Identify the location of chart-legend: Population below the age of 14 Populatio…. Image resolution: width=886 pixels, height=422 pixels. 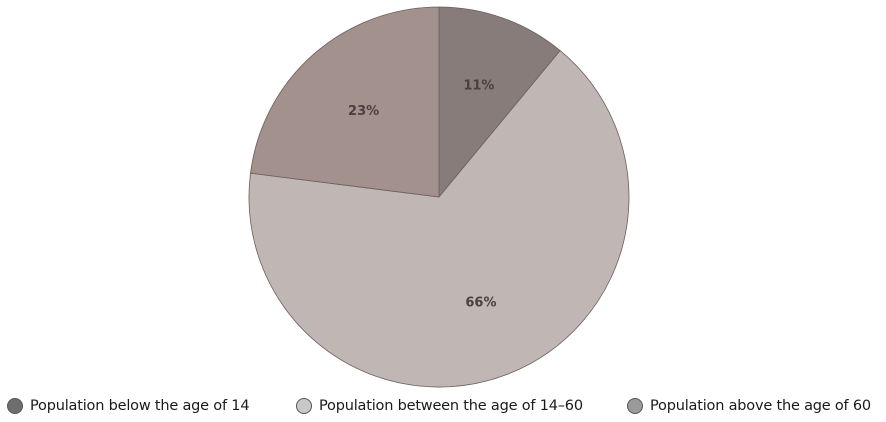
(443, 410).